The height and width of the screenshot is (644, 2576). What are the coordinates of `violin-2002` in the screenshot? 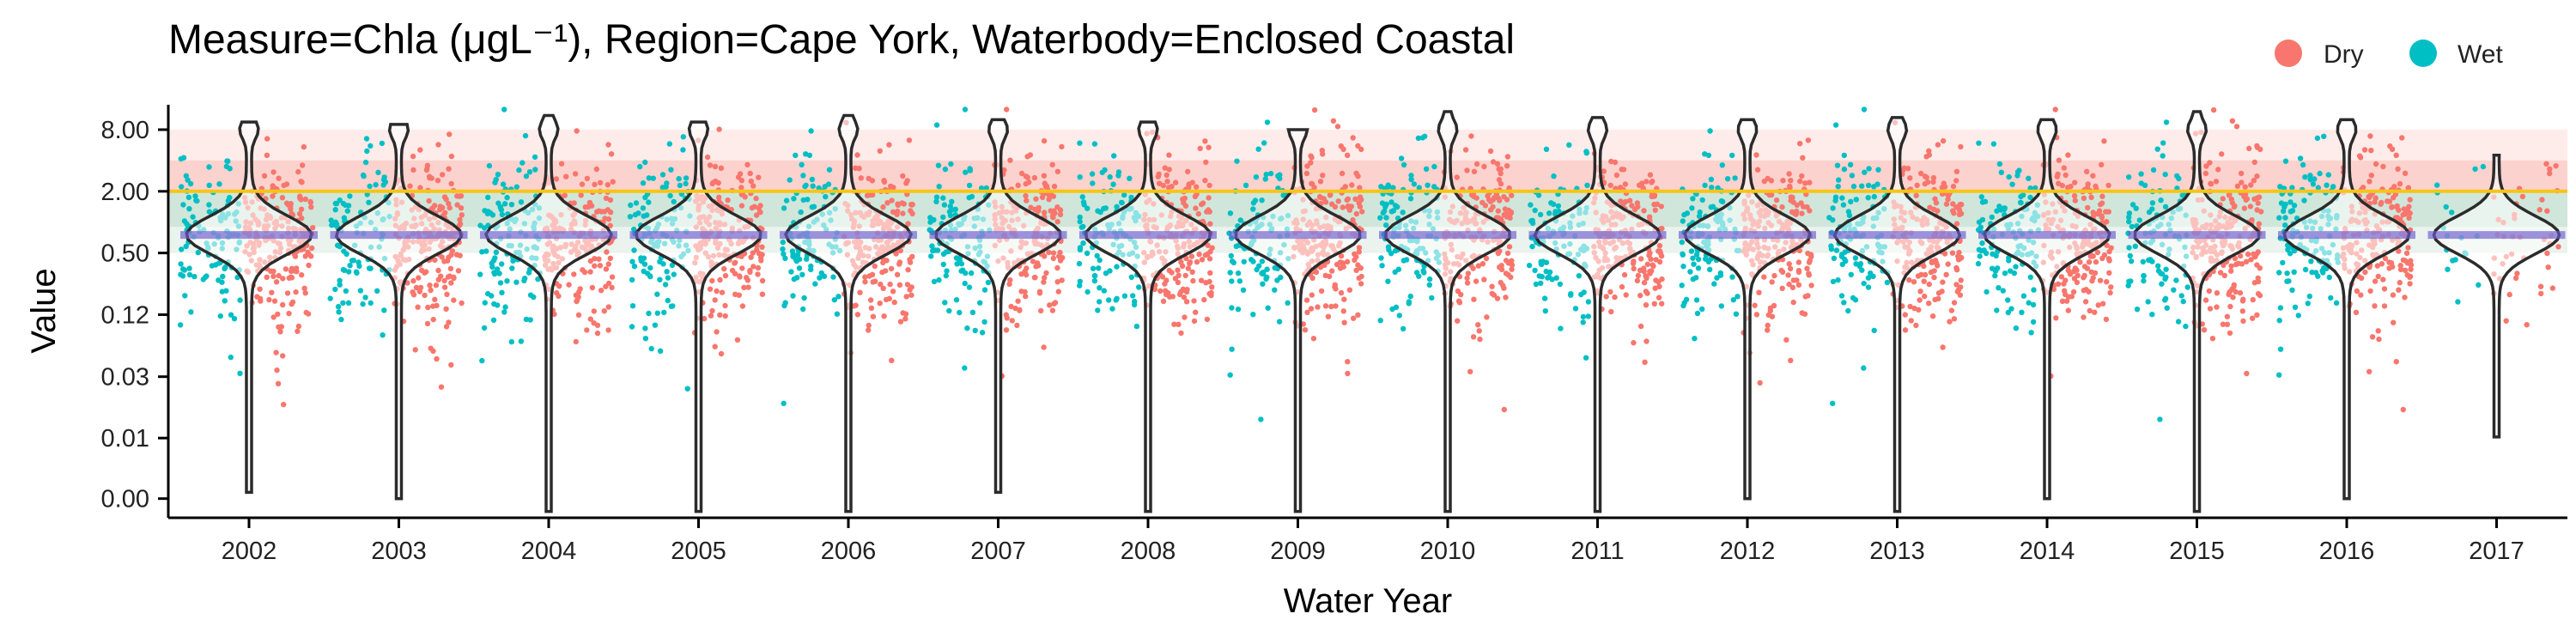 It's located at (249, 307).